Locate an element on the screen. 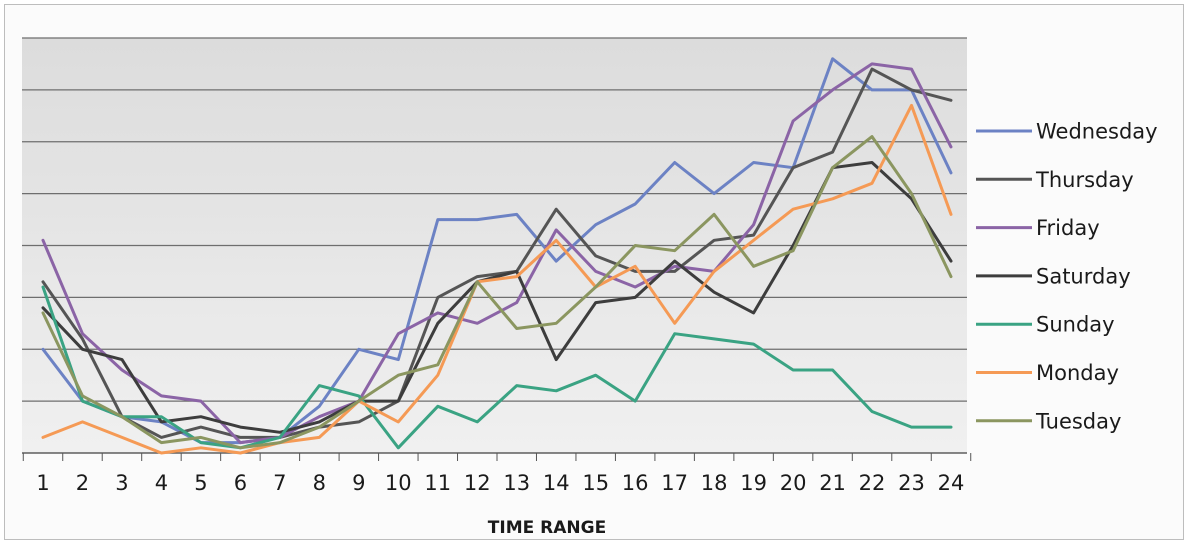  x-tick-label: 8 is located at coordinates (319, 483).